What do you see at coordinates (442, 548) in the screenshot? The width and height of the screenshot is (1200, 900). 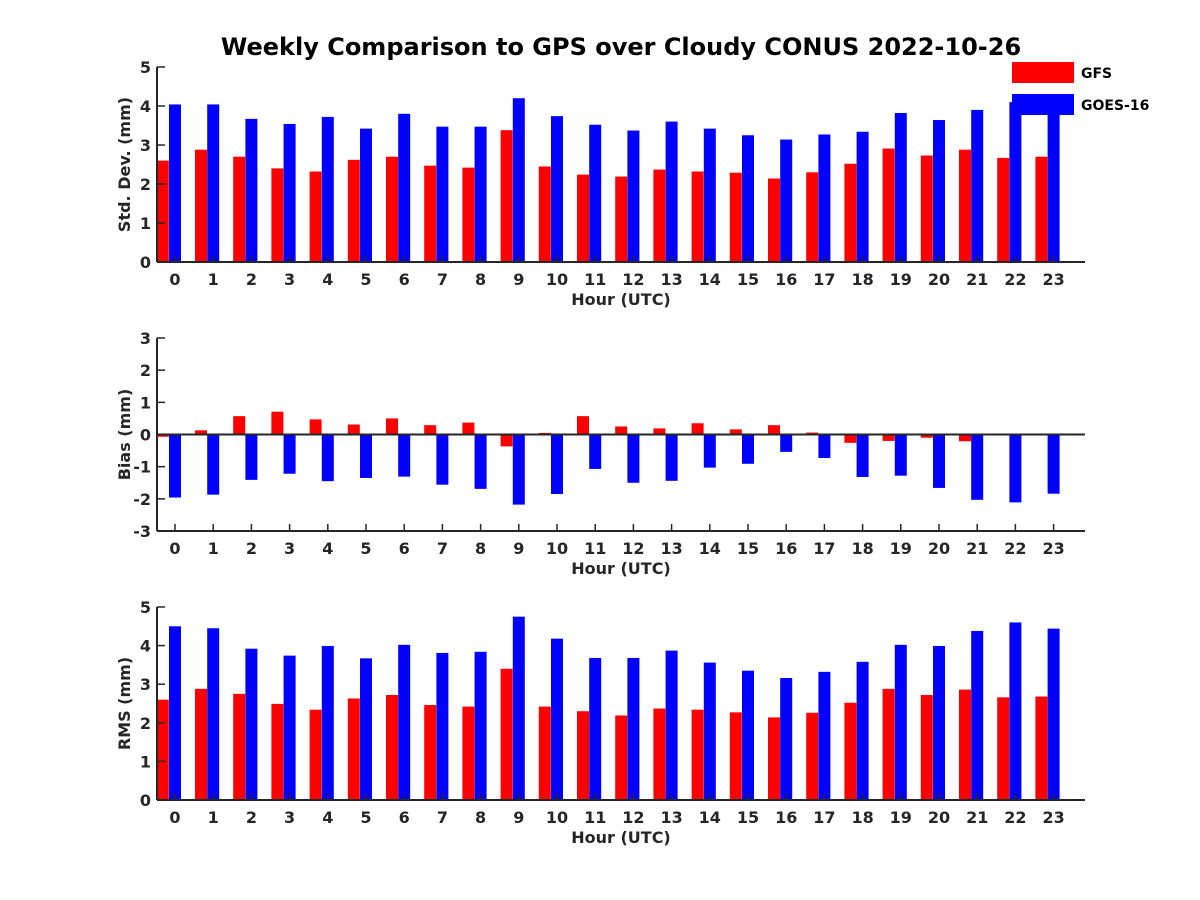 I see `x-tick-label: 7` at bounding box center [442, 548].